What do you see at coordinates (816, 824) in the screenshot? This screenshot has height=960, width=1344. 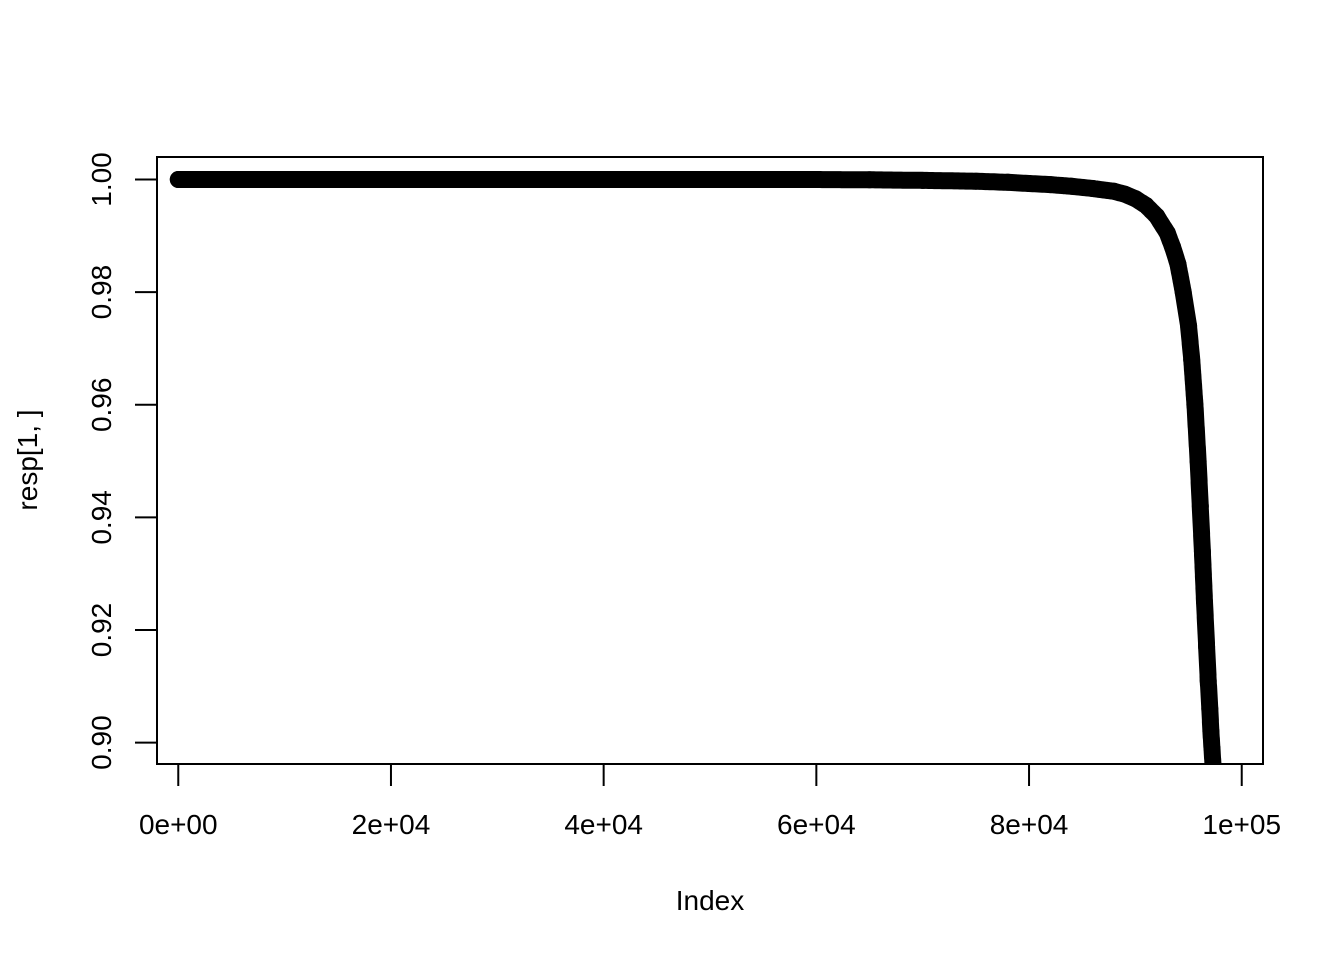 I see `x-tick-label: 6e+04` at bounding box center [816, 824].